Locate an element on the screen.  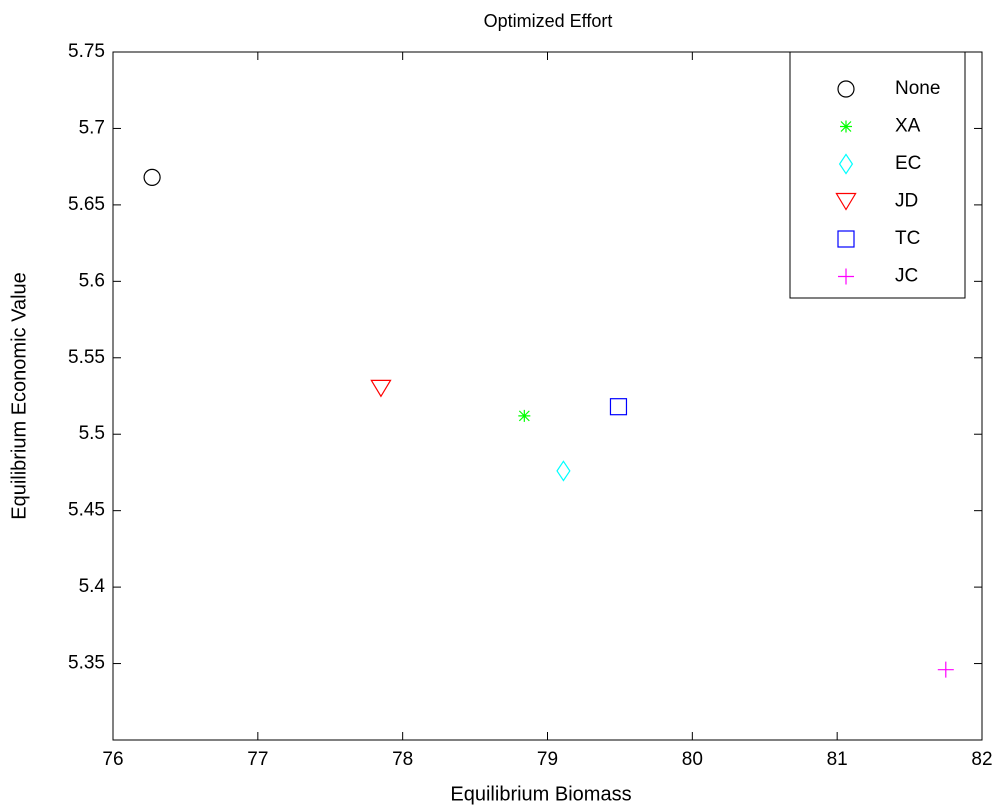
x-tick-label: 76 is located at coordinates (112, 759).